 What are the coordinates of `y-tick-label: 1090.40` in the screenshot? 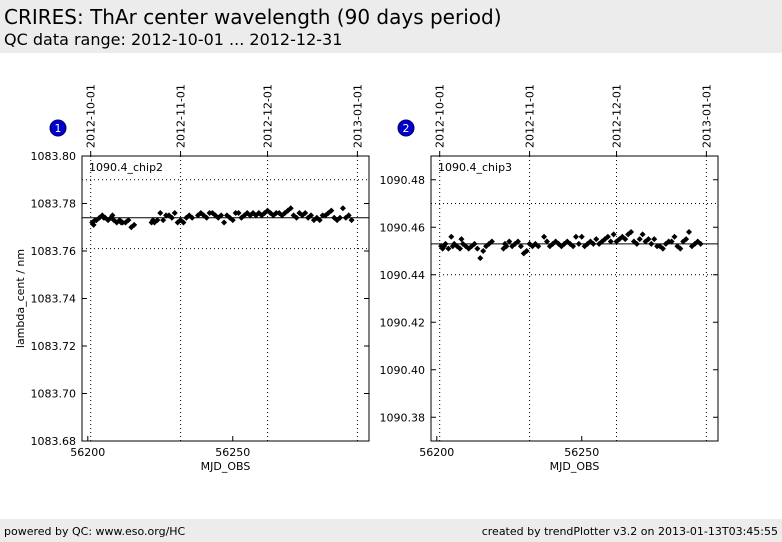 It's located at (403, 370).